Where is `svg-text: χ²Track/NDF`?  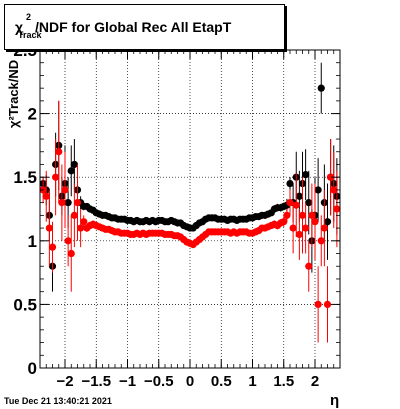
svg-text: χ²Track/NDF is located at coordinates (13, 94).